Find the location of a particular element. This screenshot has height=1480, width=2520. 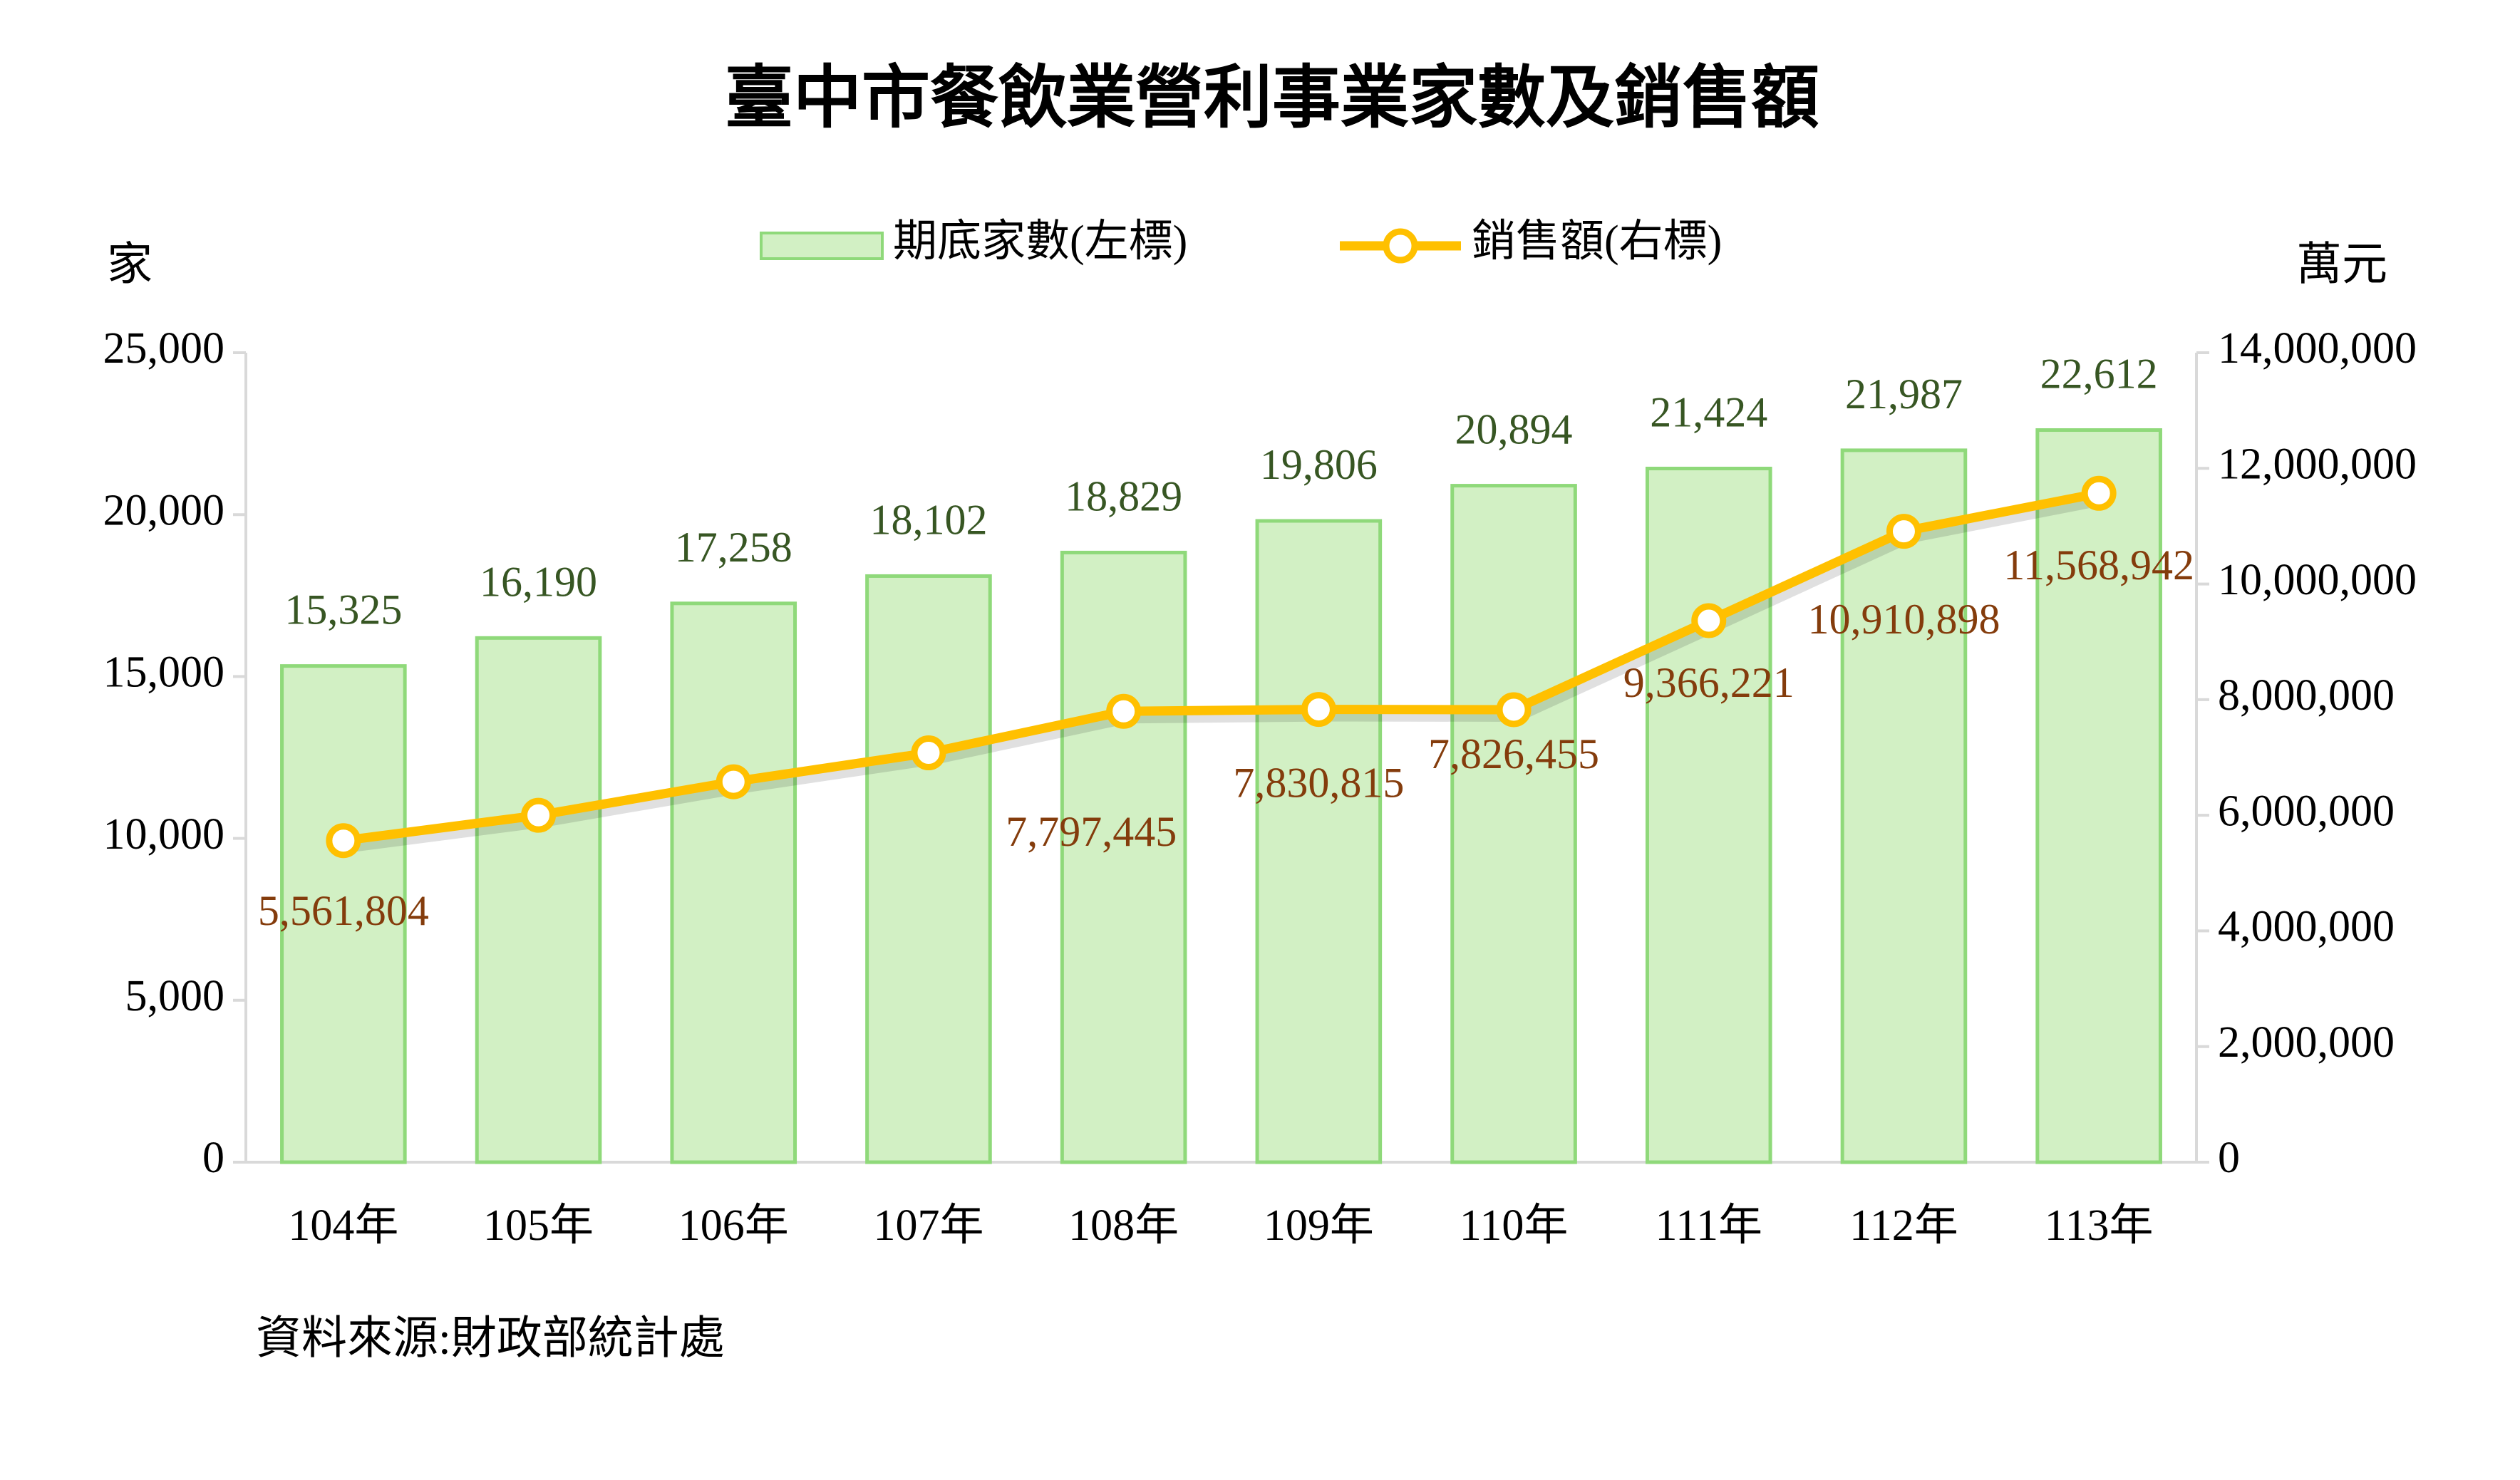

x-tick-label: 107年 is located at coordinates (928, 1225).